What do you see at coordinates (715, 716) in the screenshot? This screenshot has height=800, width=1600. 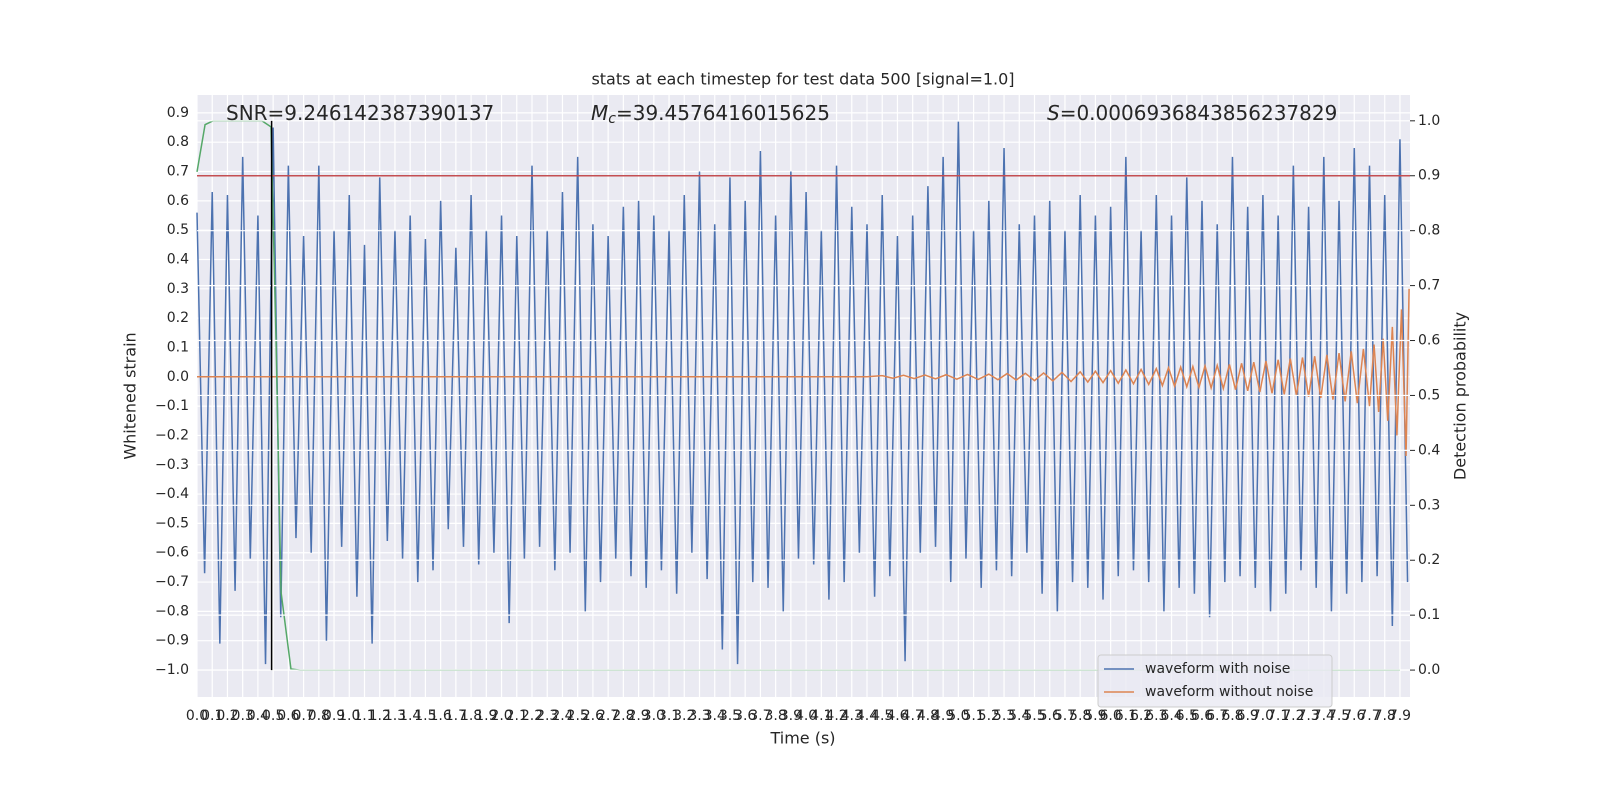 I see `x-tick-label: 3.4` at bounding box center [715, 716].